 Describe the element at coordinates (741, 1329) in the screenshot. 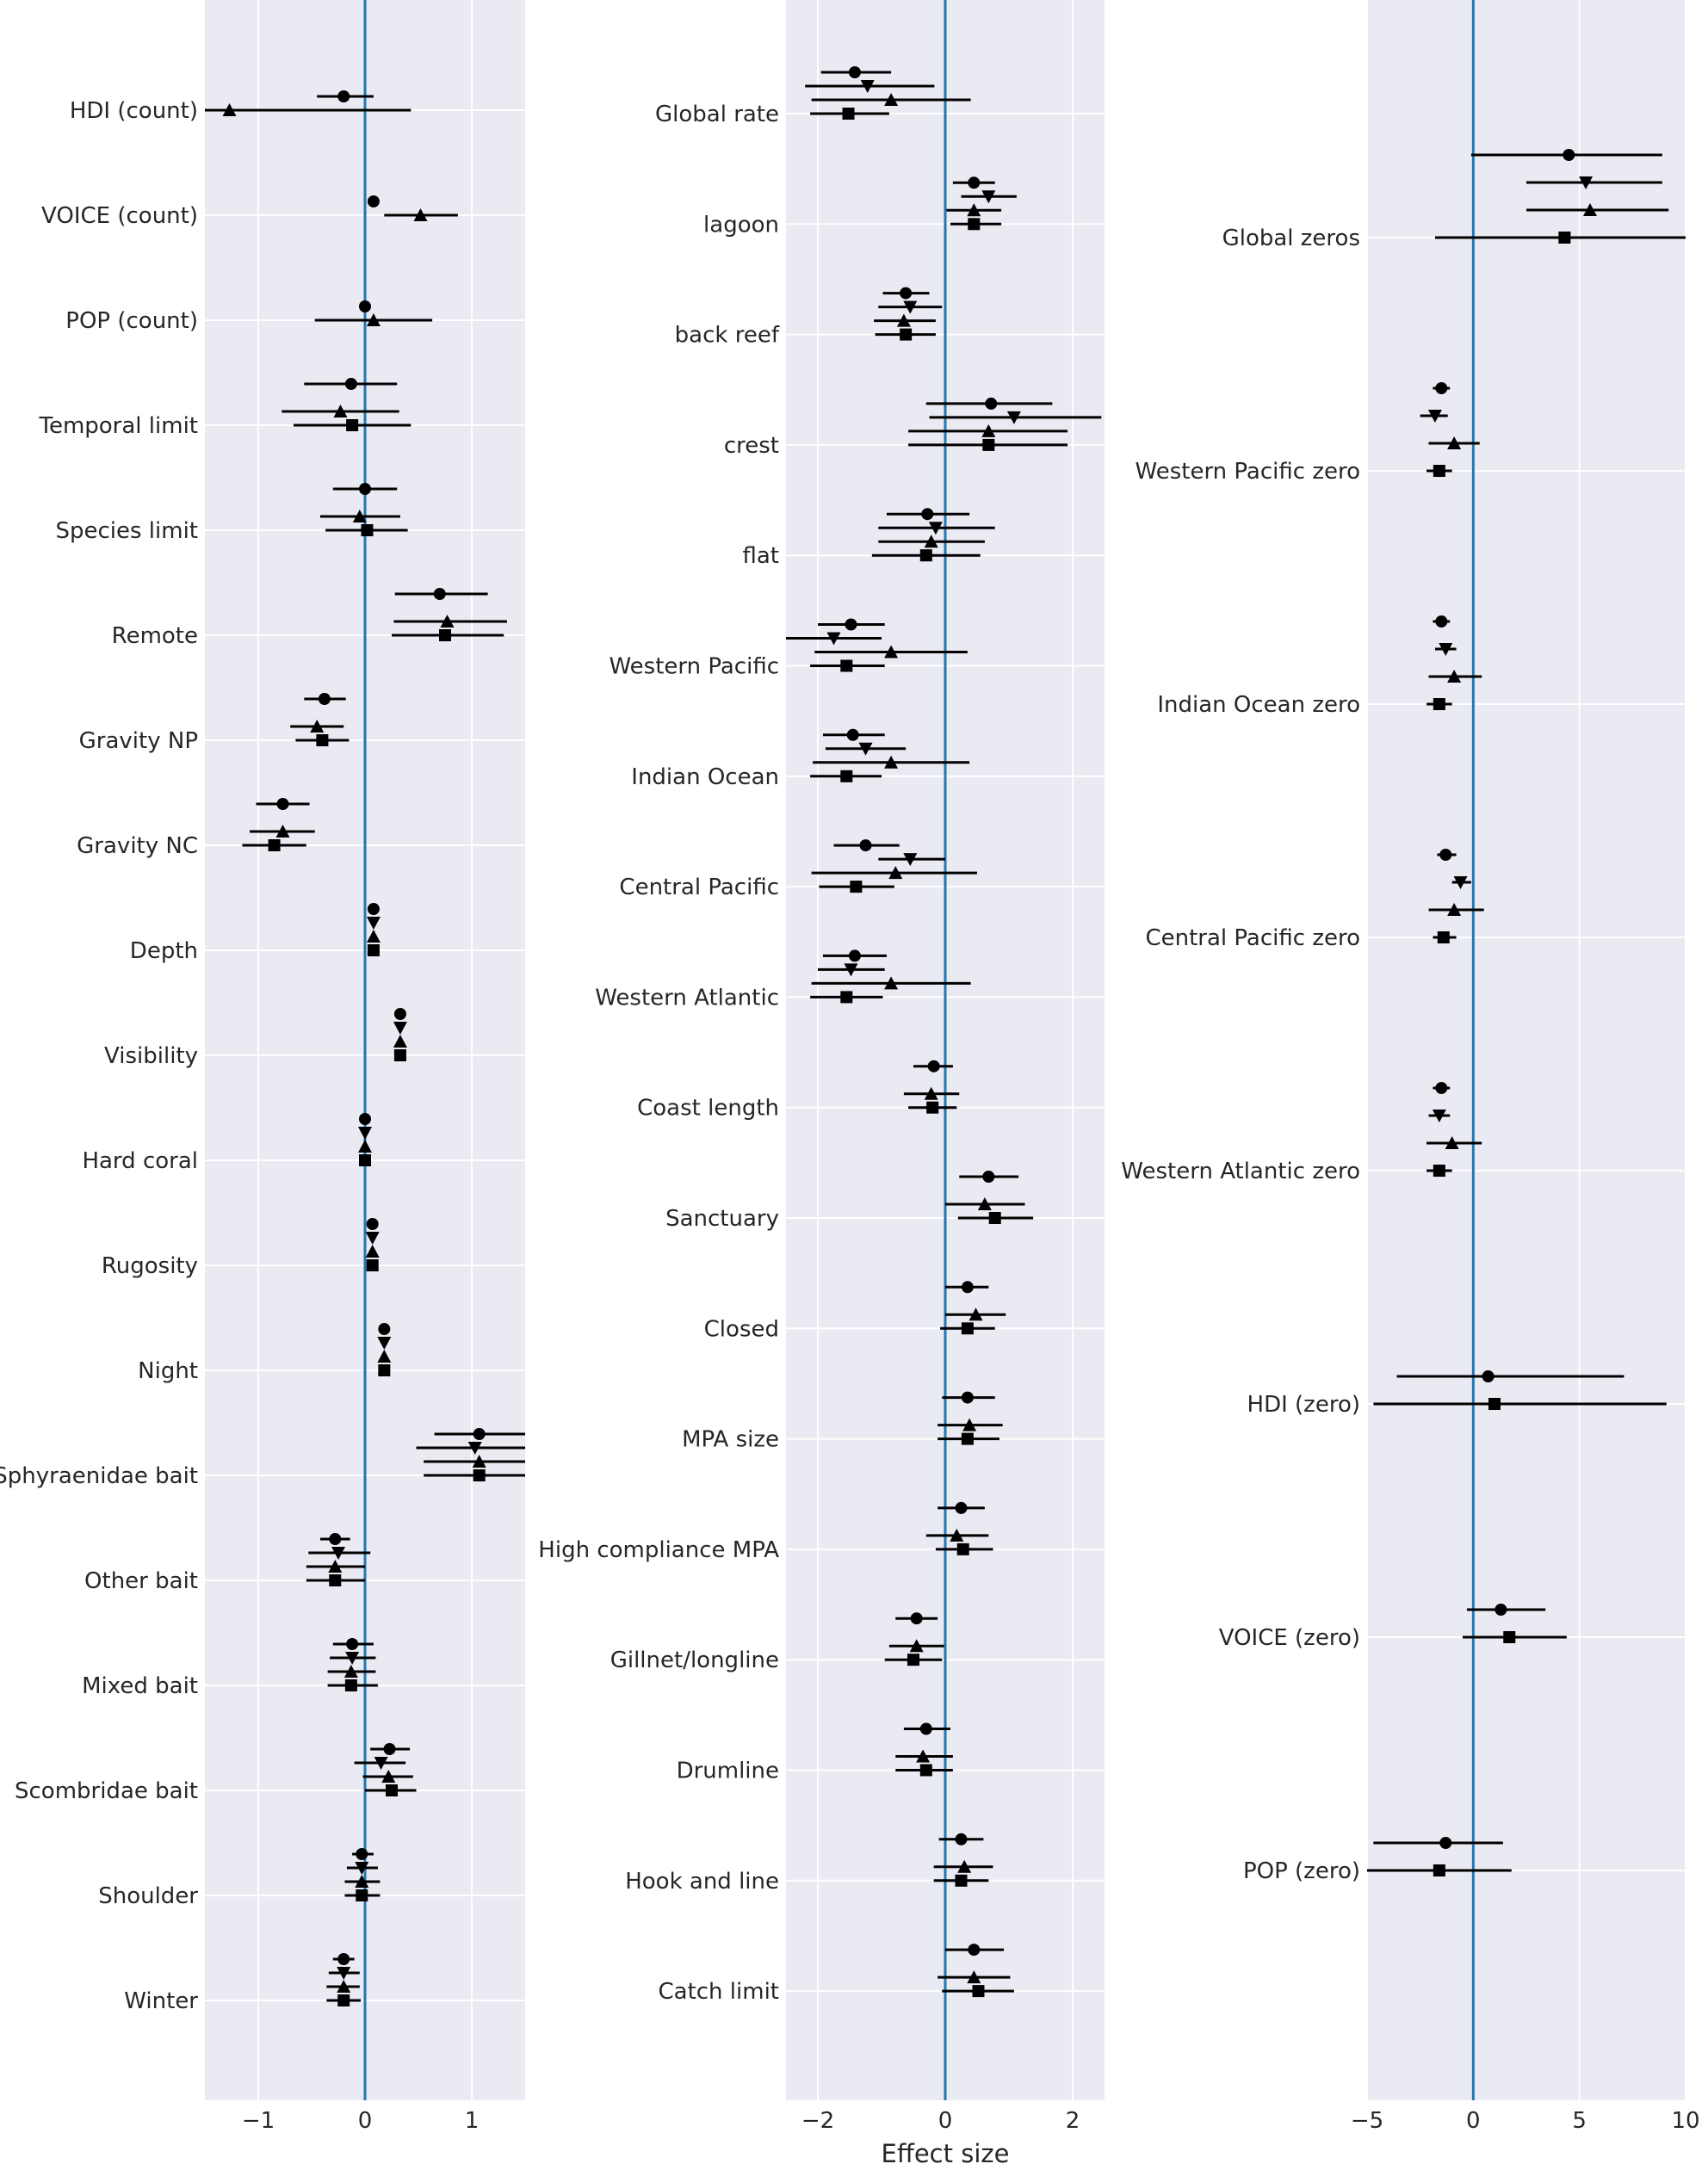

I see `category-label: Closed` at that location.